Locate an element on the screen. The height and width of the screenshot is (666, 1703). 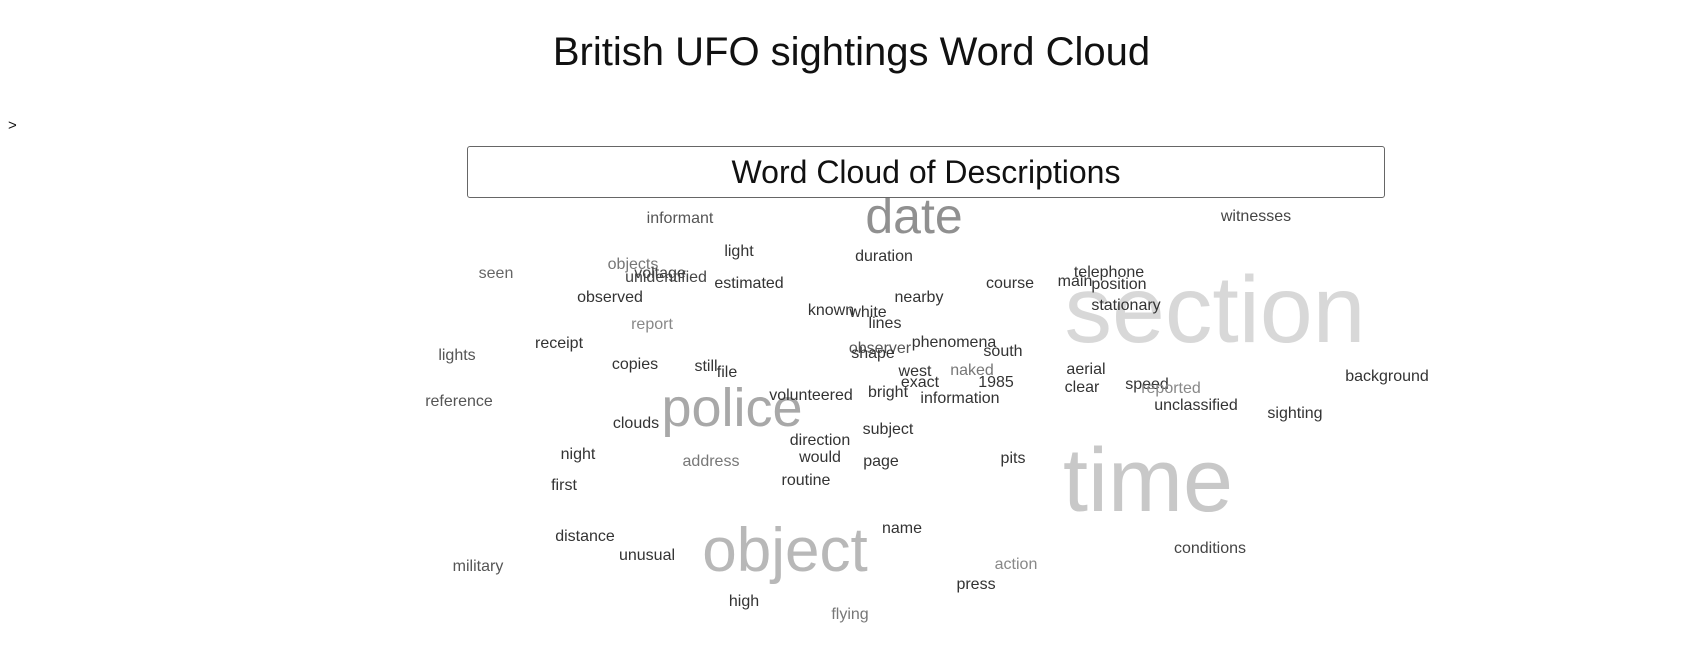
word-direction: direction is located at coordinates (820, 440).